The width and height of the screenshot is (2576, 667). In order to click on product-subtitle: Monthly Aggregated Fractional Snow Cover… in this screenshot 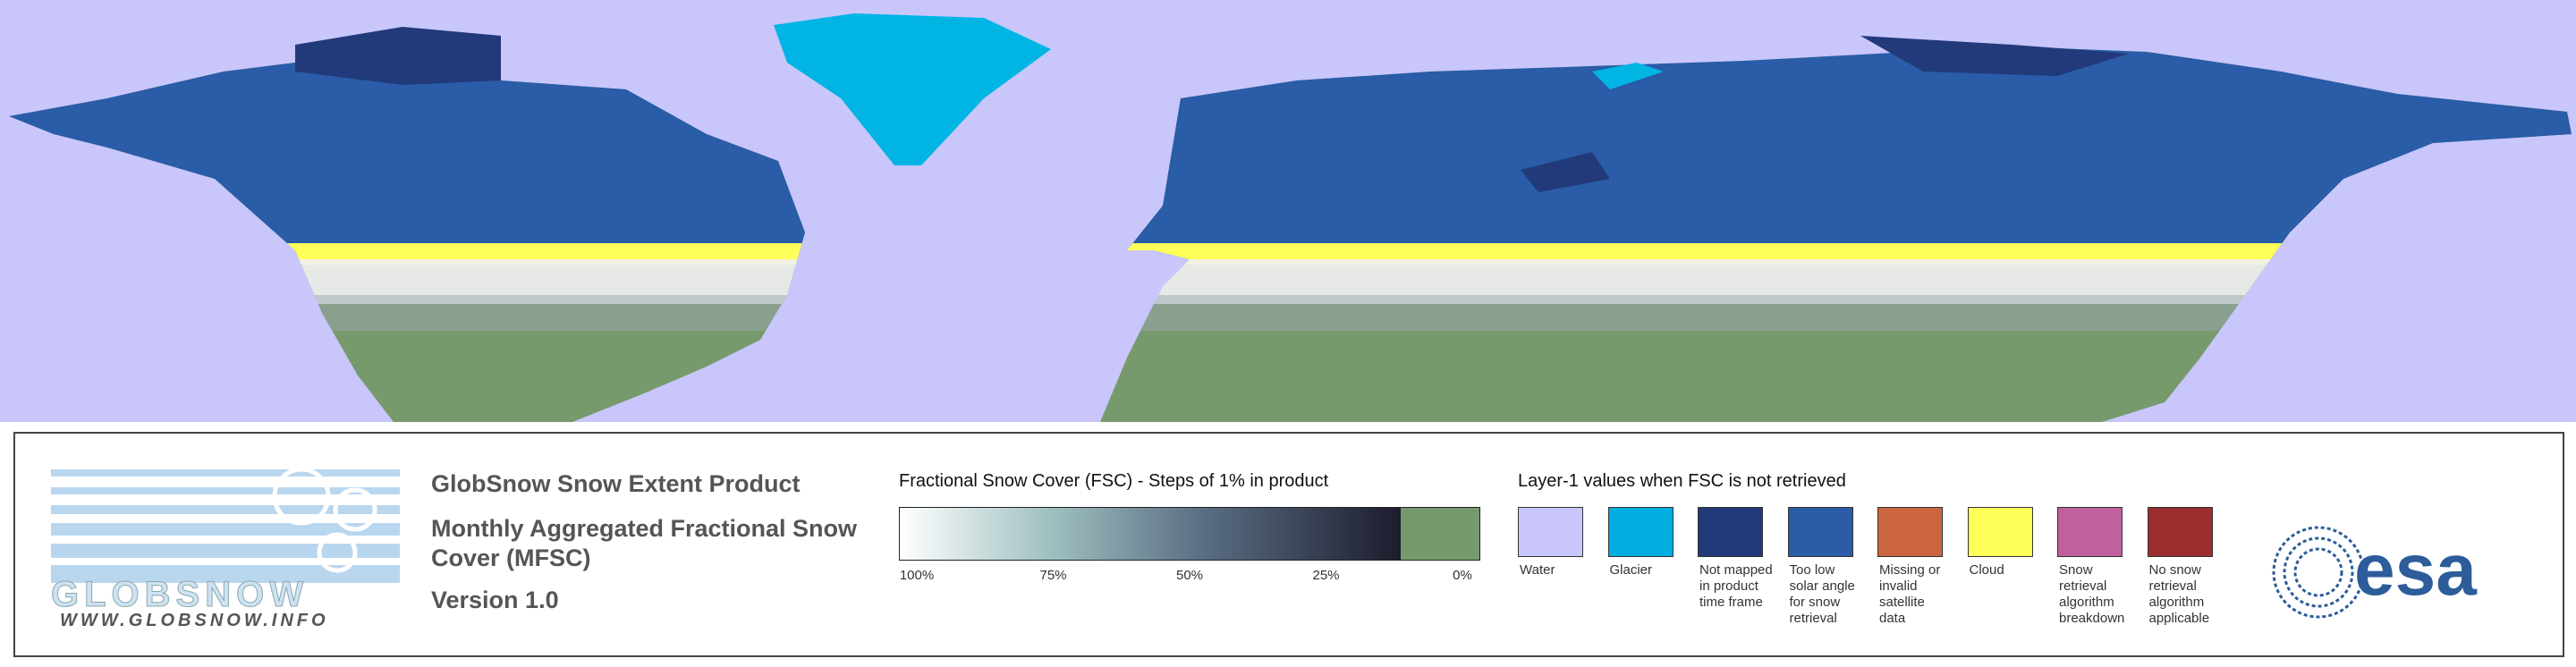, I will do `click(644, 543)`.